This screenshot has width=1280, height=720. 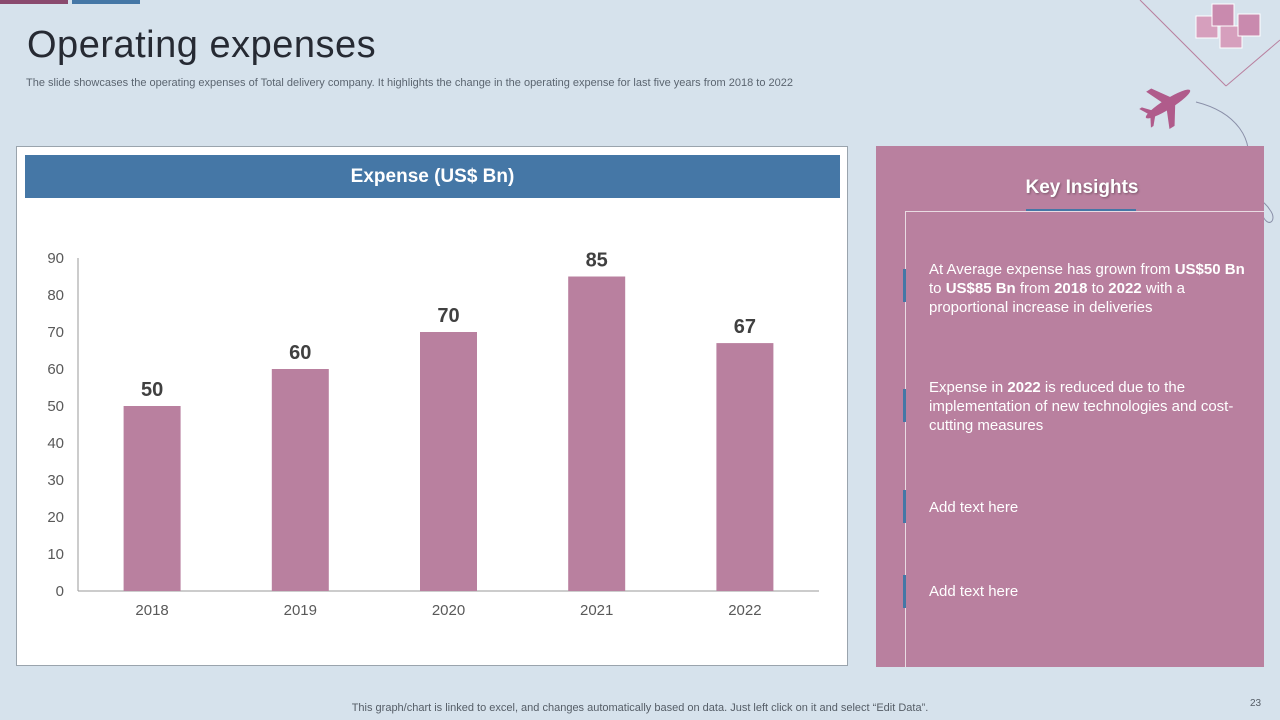 I want to click on y-tick-label: 40, so click(x=55, y=443).